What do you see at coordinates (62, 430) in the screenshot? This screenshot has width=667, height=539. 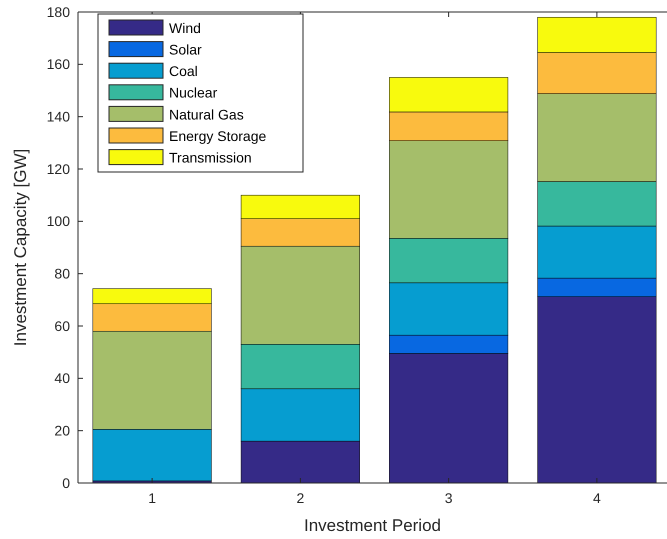 I see `y-tick-label: 20` at bounding box center [62, 430].